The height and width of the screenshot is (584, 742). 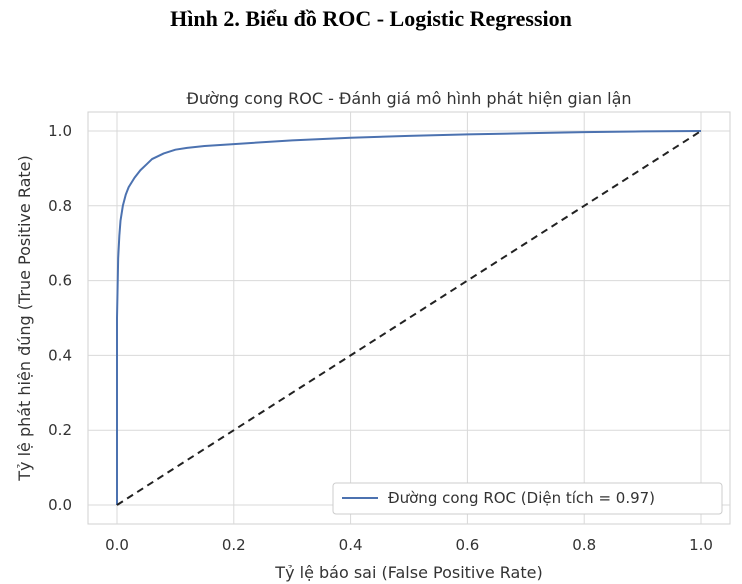 I want to click on y-tick-label: 0.8, so click(x=60, y=206).